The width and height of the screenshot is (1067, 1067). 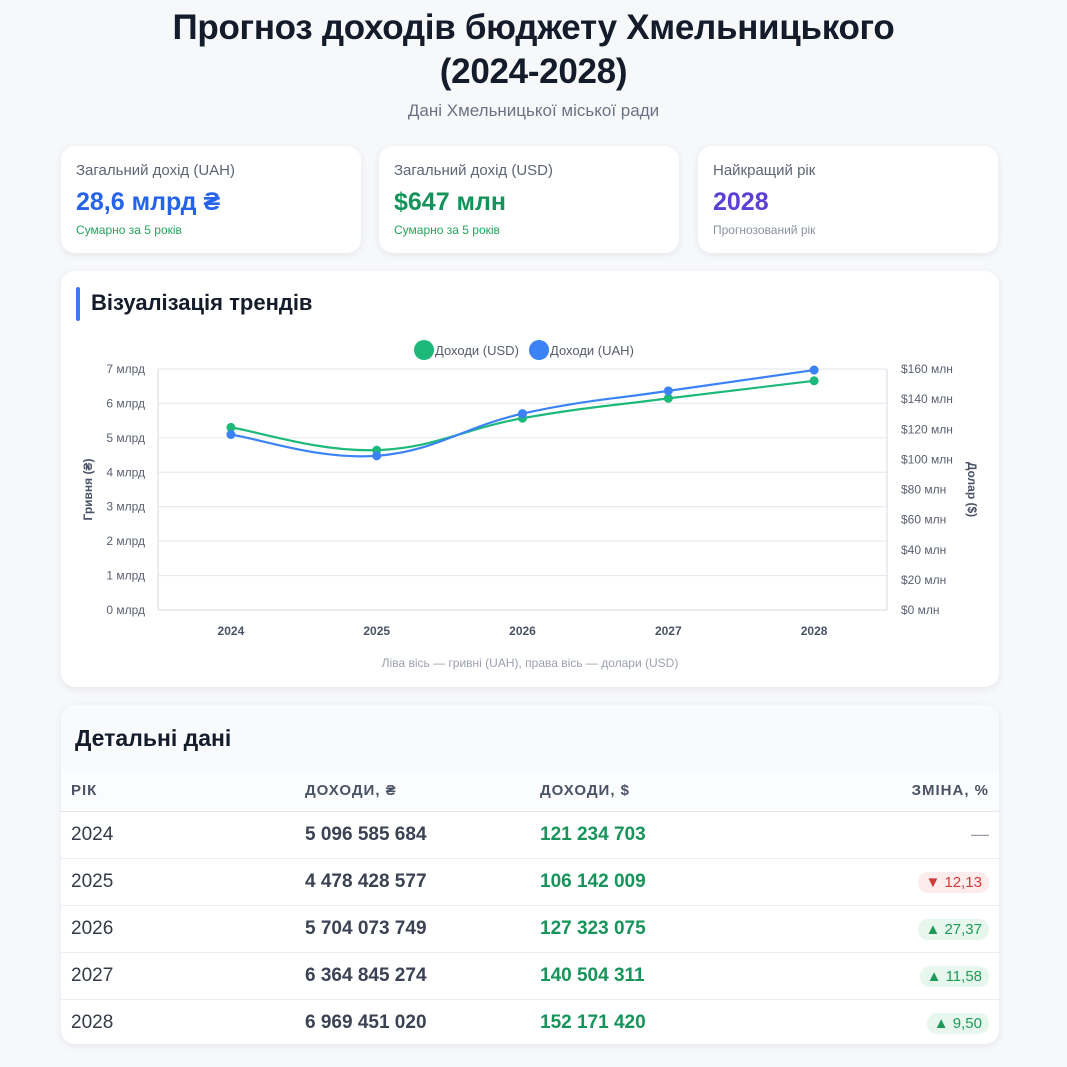 What do you see at coordinates (125, 369) in the screenshot?
I see `y-left-tick-label: 7 млрд` at bounding box center [125, 369].